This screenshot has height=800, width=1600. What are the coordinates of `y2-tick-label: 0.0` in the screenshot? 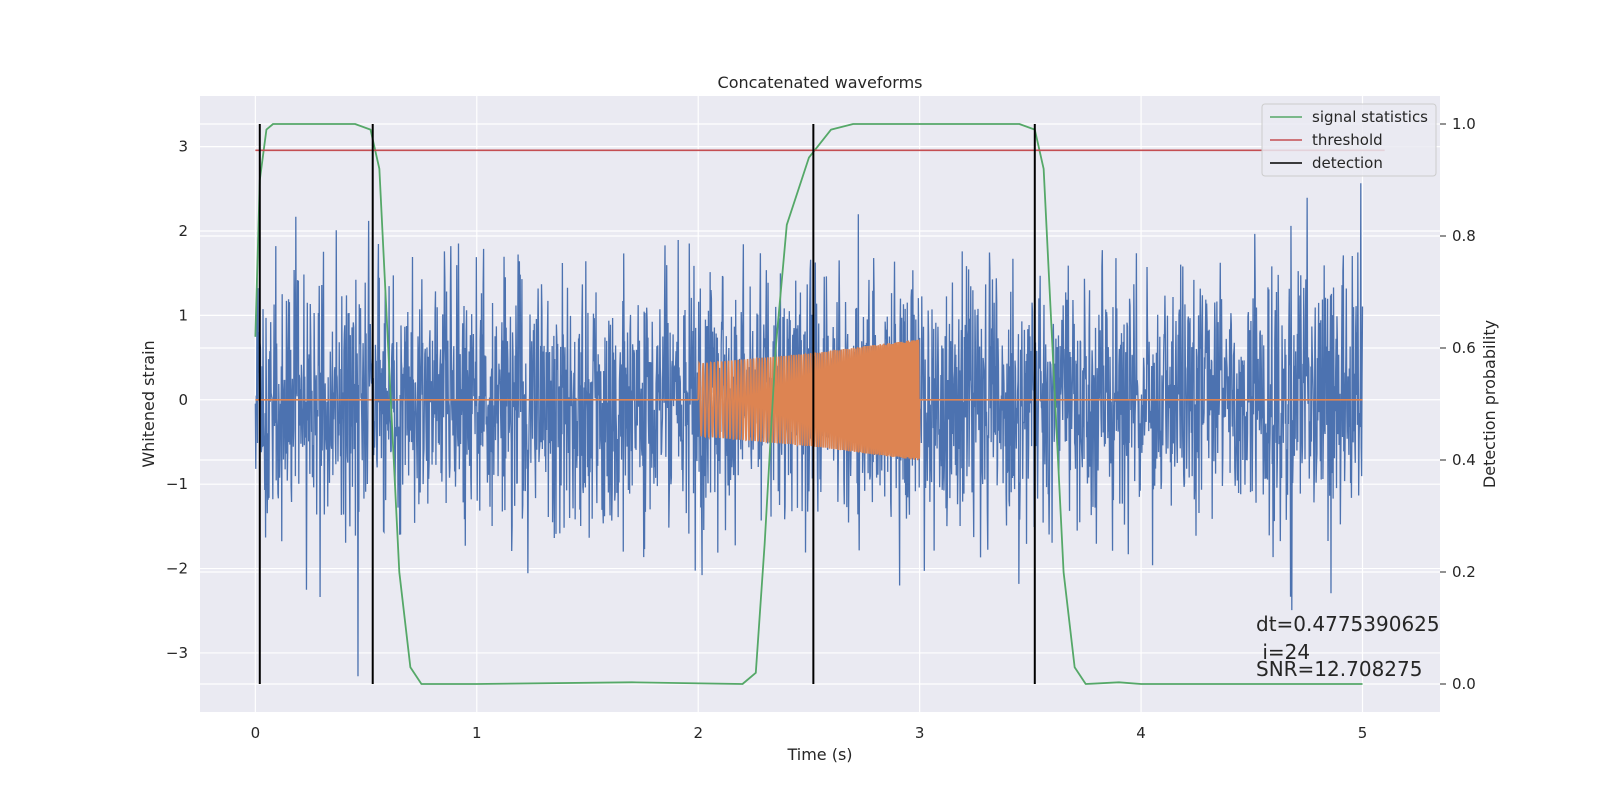 It's located at (1464, 684).